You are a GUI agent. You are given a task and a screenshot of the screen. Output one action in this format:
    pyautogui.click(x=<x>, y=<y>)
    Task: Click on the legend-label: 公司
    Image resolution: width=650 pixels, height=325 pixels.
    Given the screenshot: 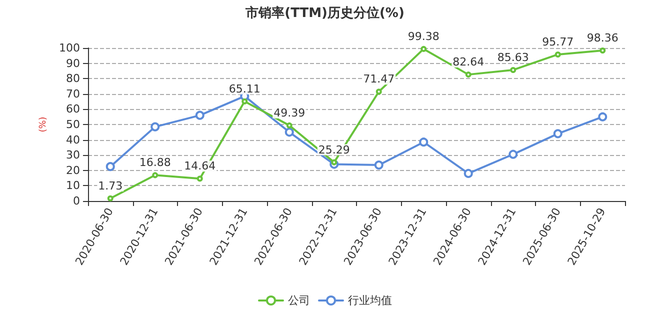 What is the action you would take?
    pyautogui.click(x=299, y=300)
    